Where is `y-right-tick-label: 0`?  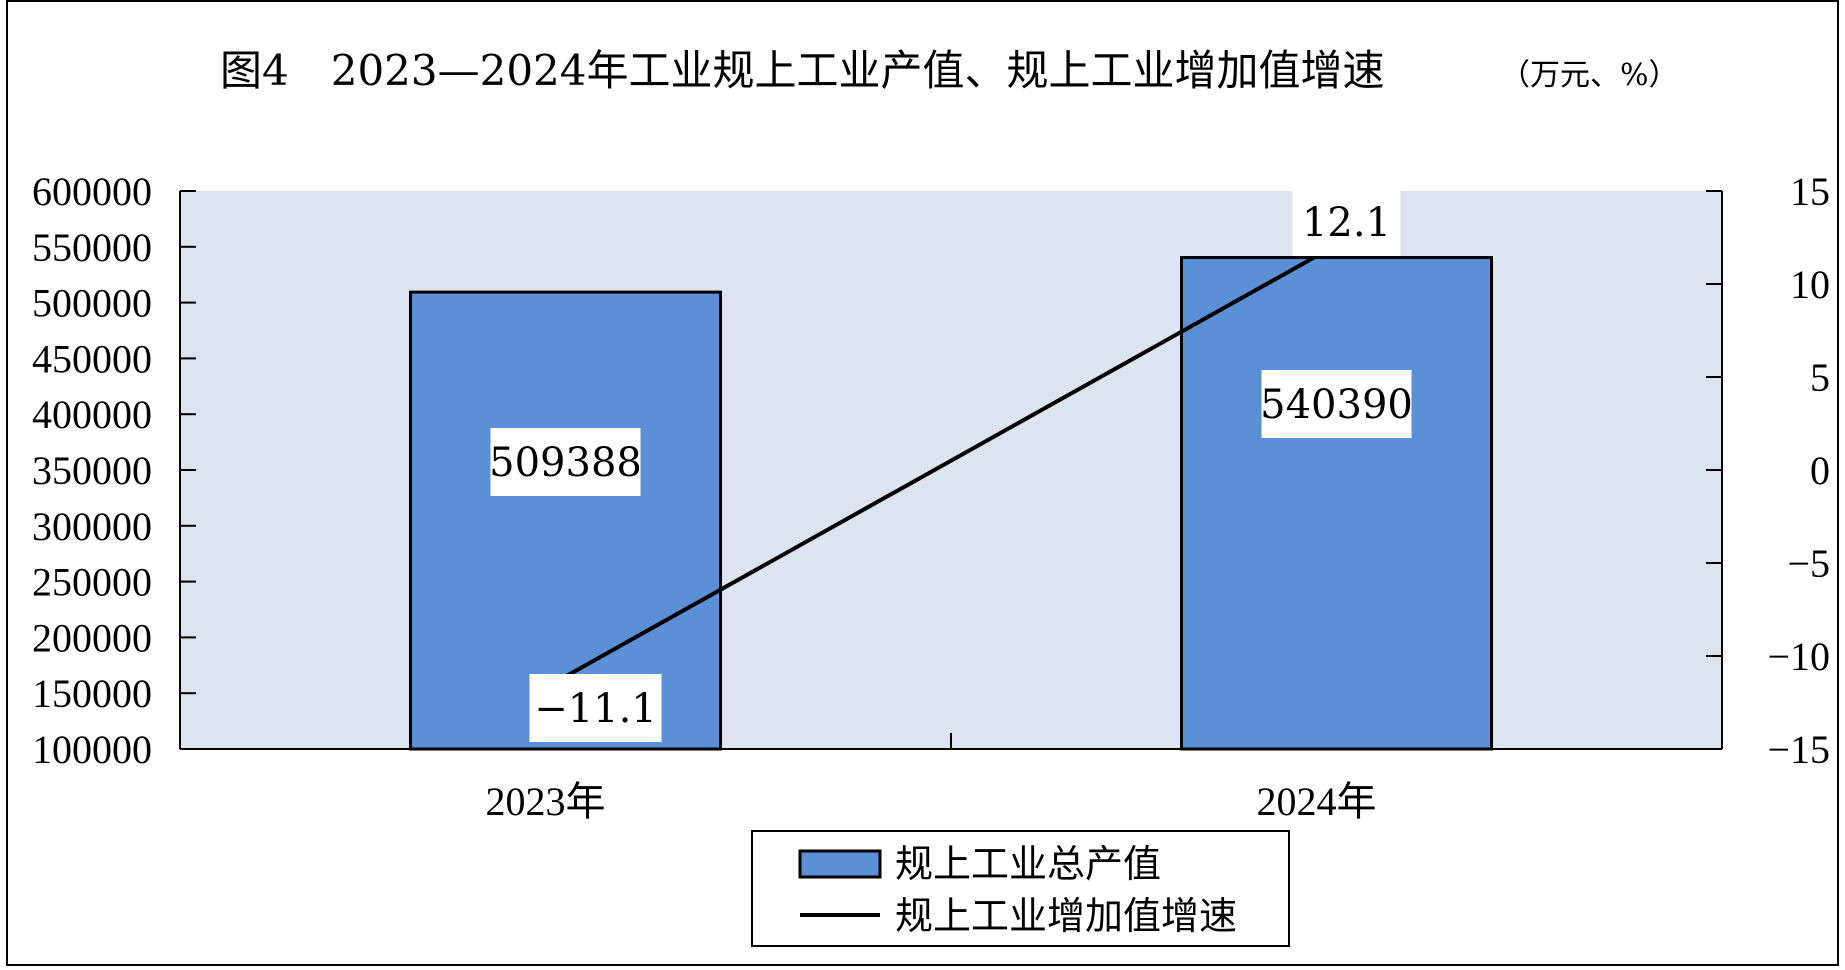
y-right-tick-label: 0 is located at coordinates (1820, 470).